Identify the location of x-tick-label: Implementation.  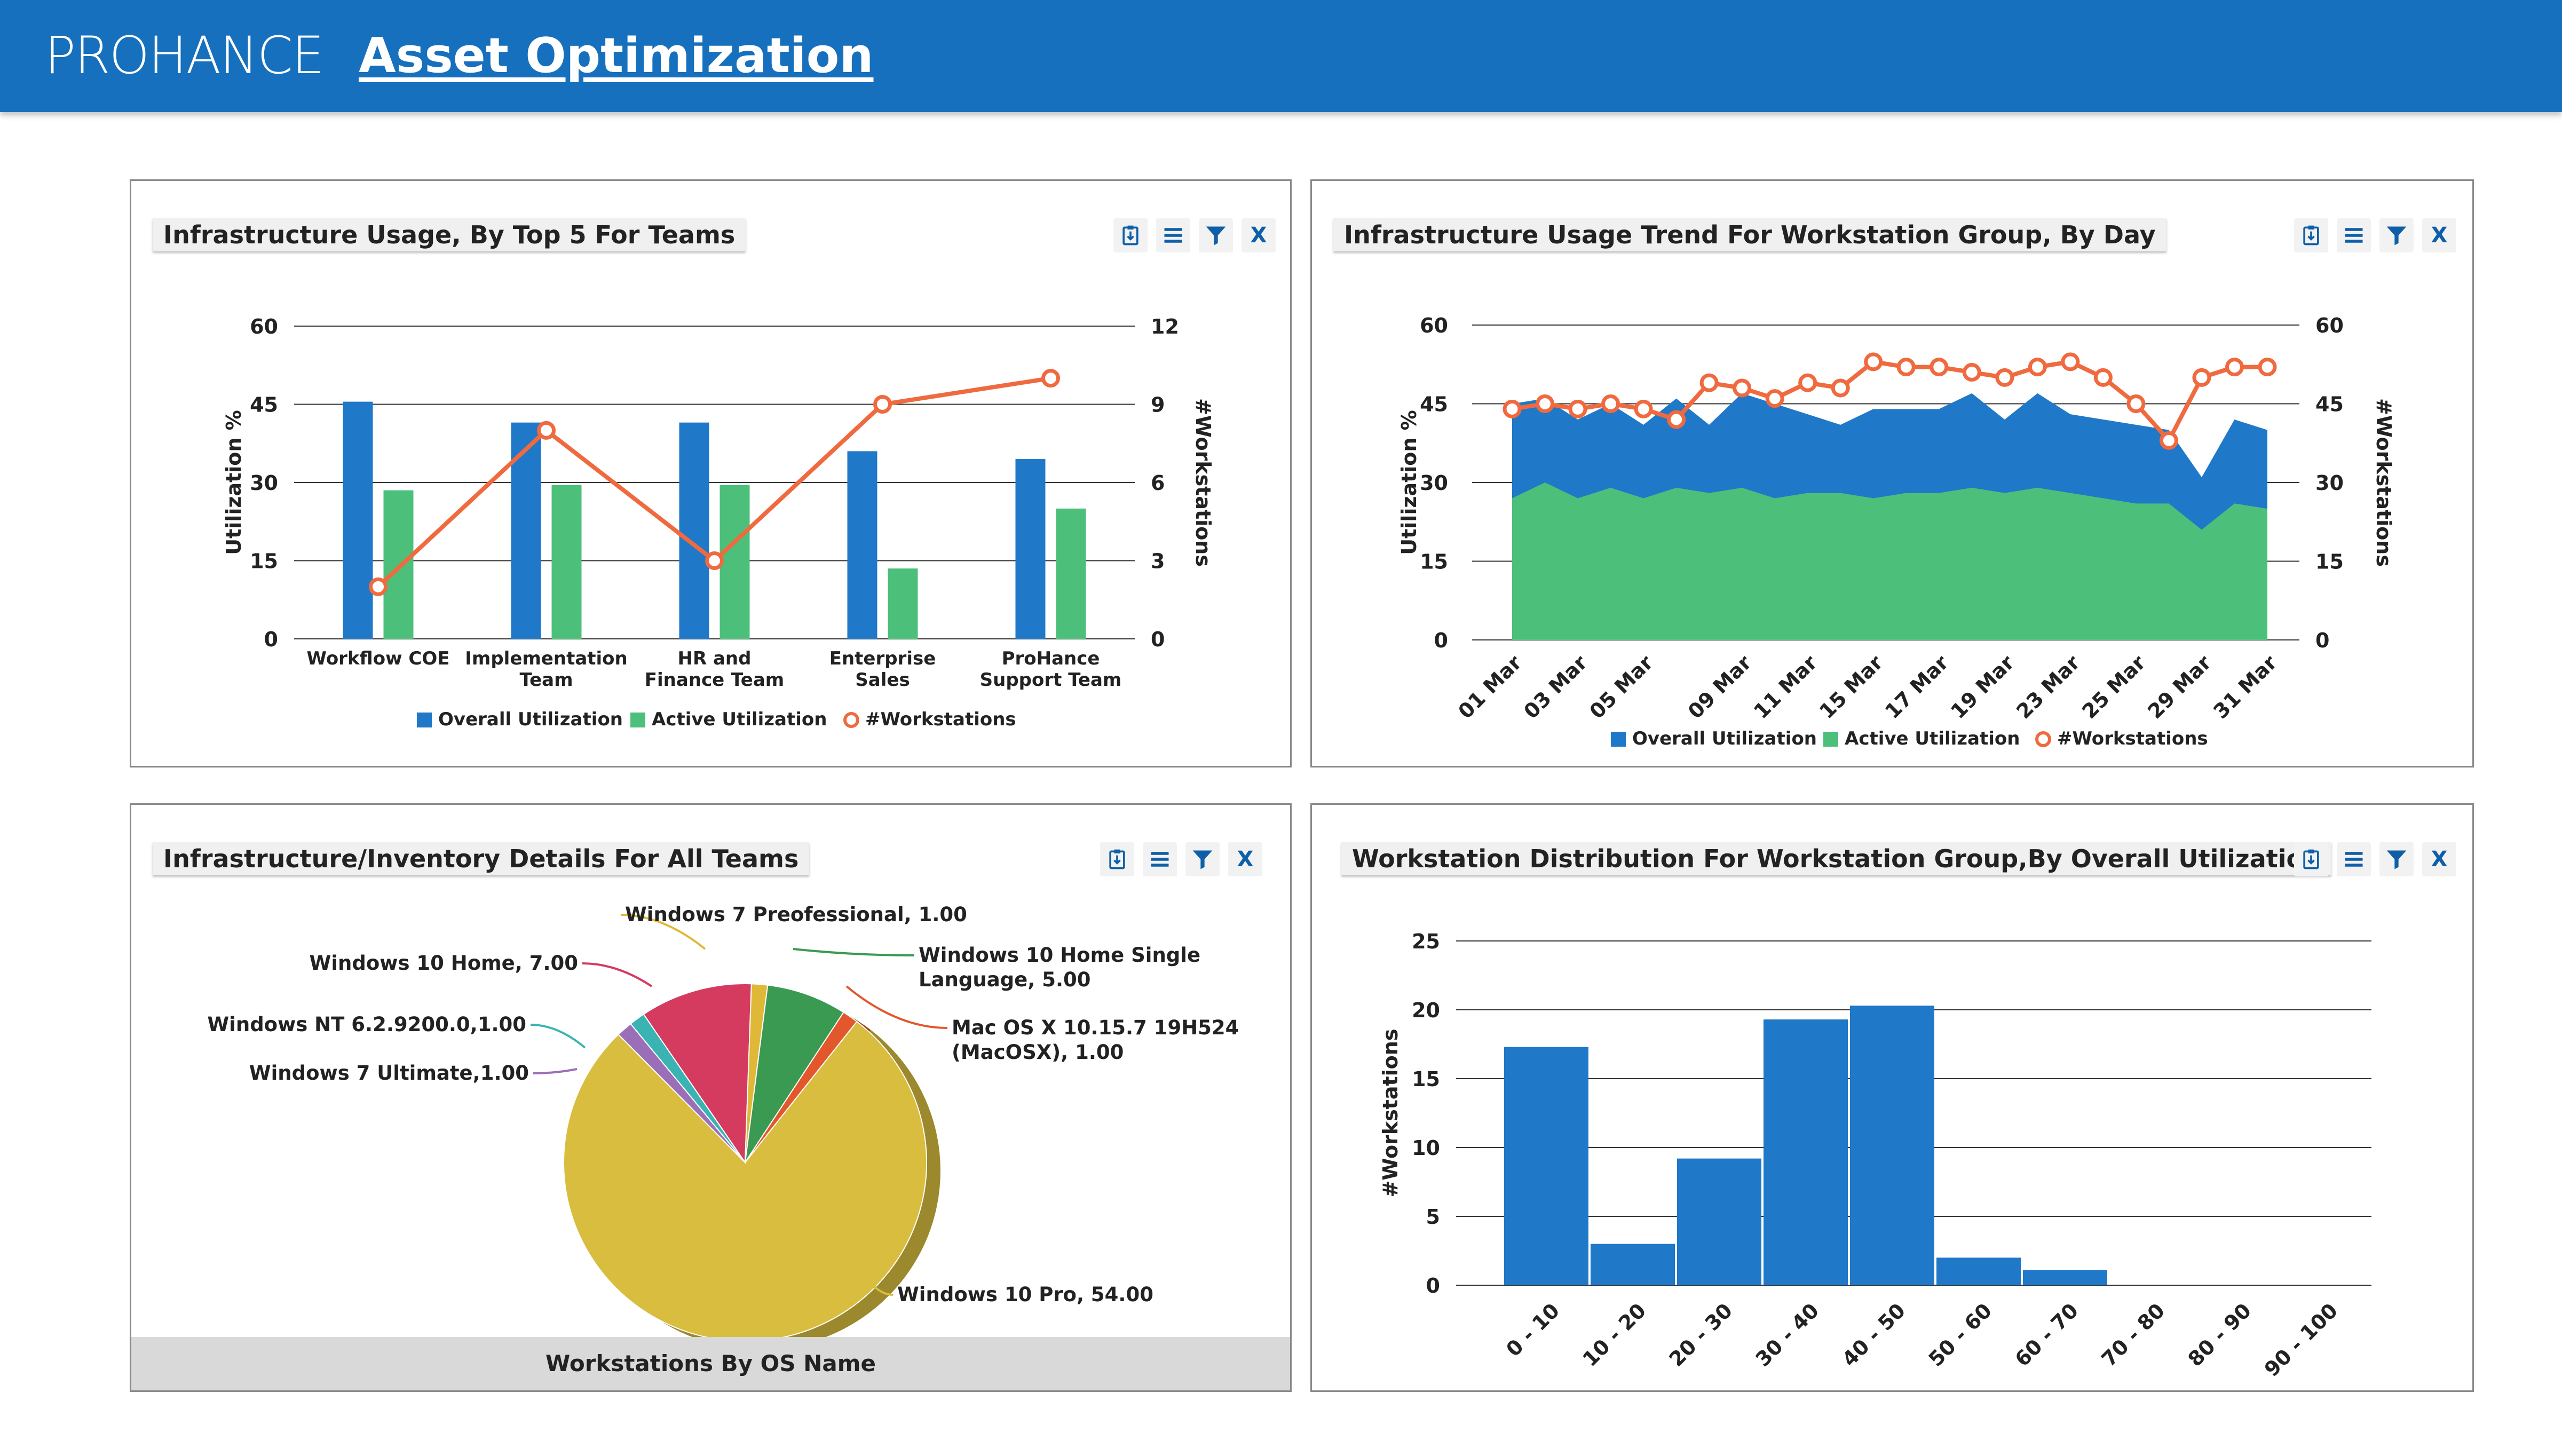
(546, 658).